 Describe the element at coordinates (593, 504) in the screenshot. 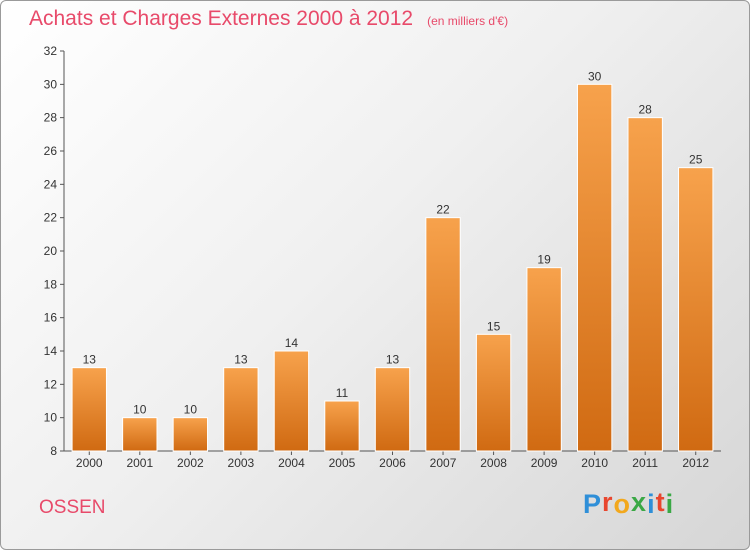

I see `logo-letter: P` at that location.